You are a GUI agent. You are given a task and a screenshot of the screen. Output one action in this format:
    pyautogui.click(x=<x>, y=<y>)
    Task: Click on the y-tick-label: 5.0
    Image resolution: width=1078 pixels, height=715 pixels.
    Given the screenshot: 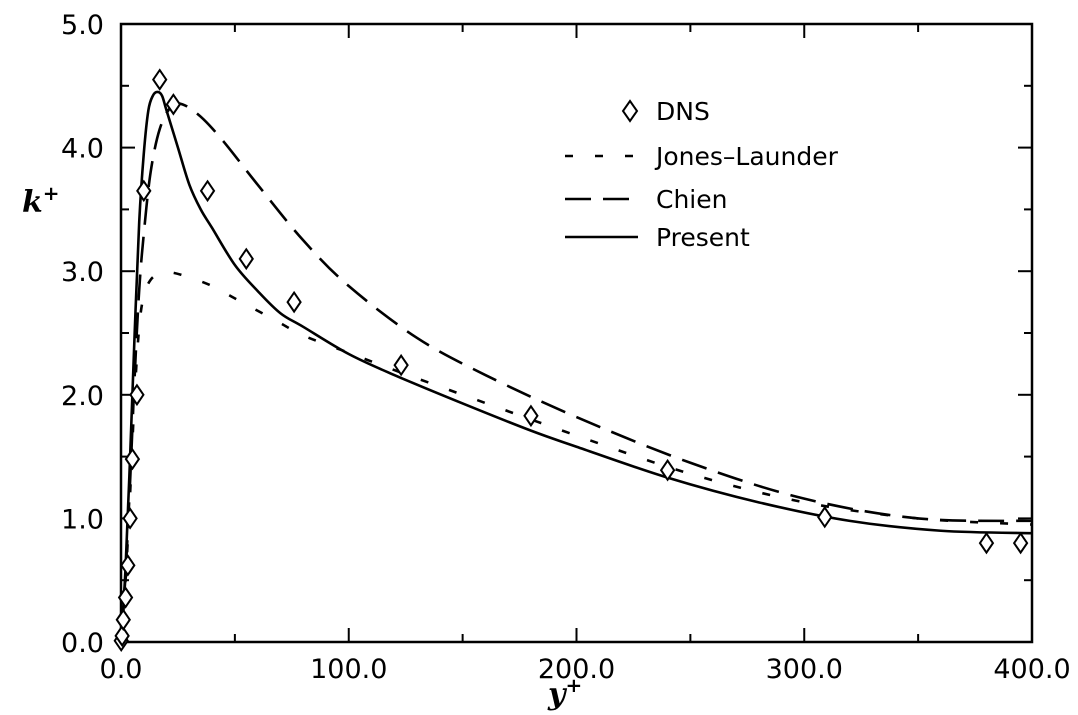 What is the action you would take?
    pyautogui.click(x=82, y=25)
    